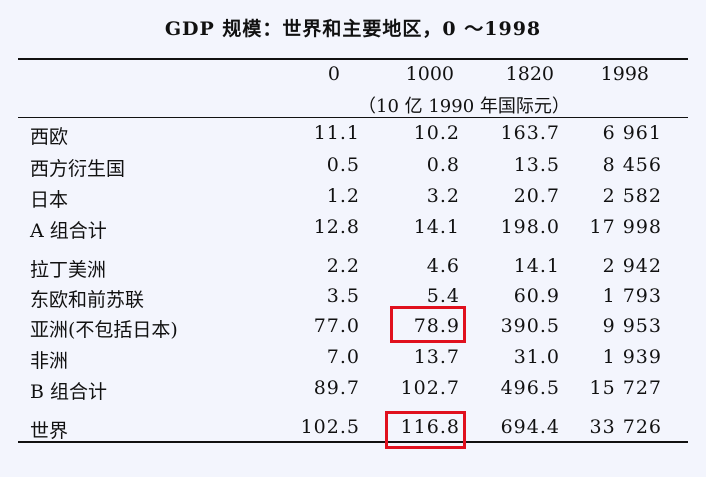 The width and height of the screenshot is (706, 477). Describe the element at coordinates (430, 427) in the screenshot. I see `cell-year-1000: 116.8` at that location.